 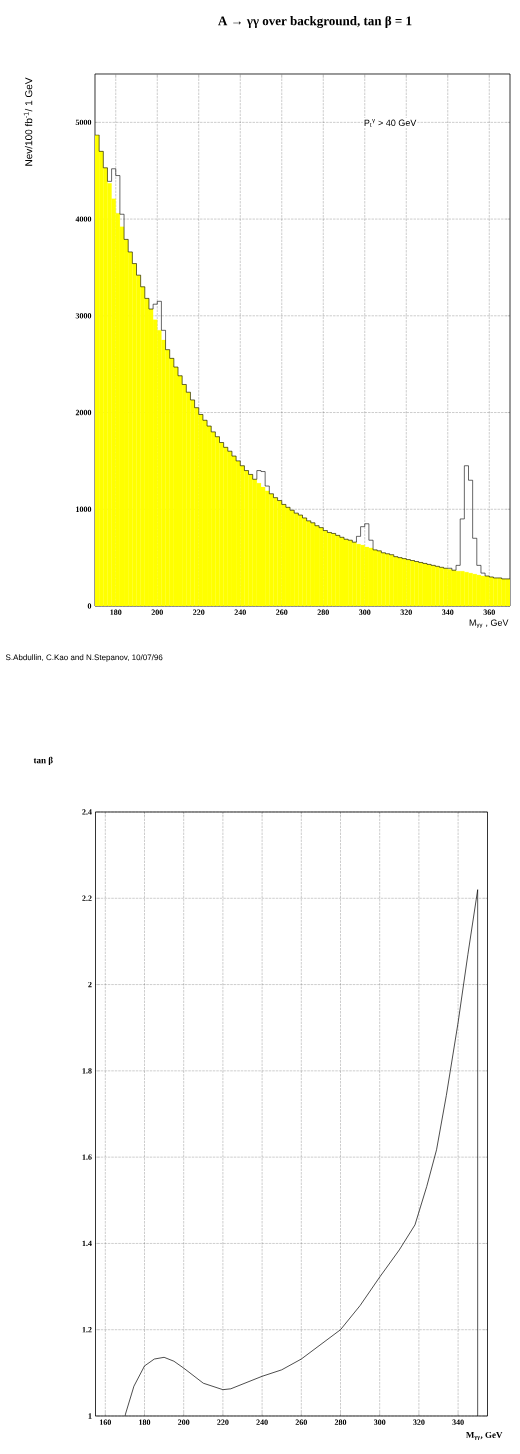 I want to click on y-tick-label: 2, so click(x=90, y=984).